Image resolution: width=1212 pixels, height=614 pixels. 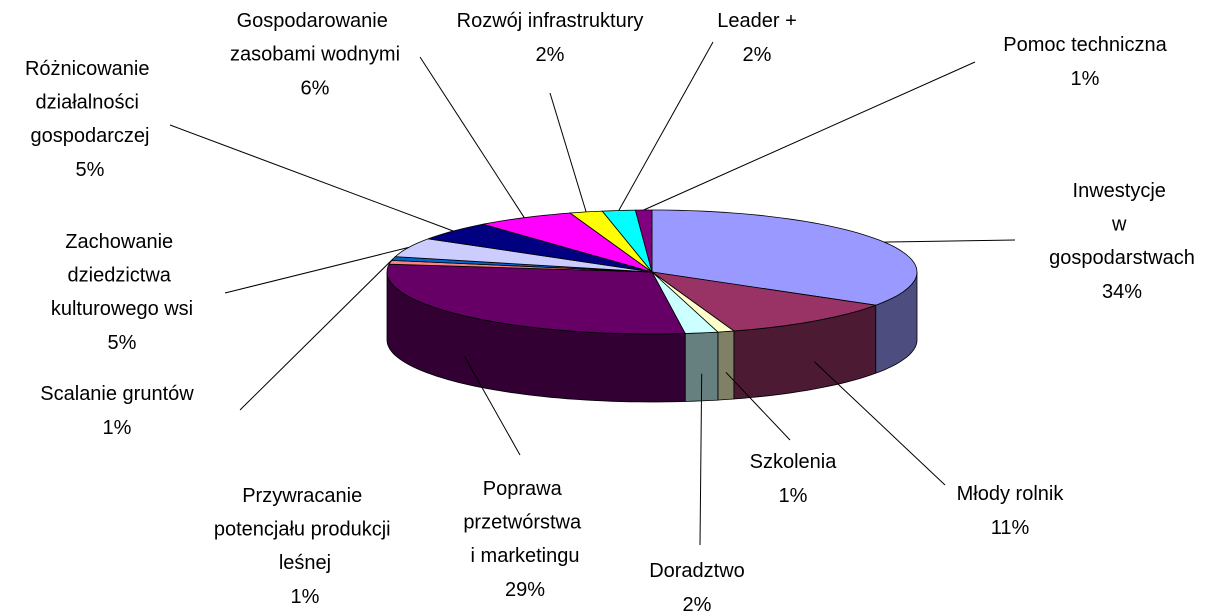 I want to click on label-line: przetwórstwa, so click(x=524, y=523).